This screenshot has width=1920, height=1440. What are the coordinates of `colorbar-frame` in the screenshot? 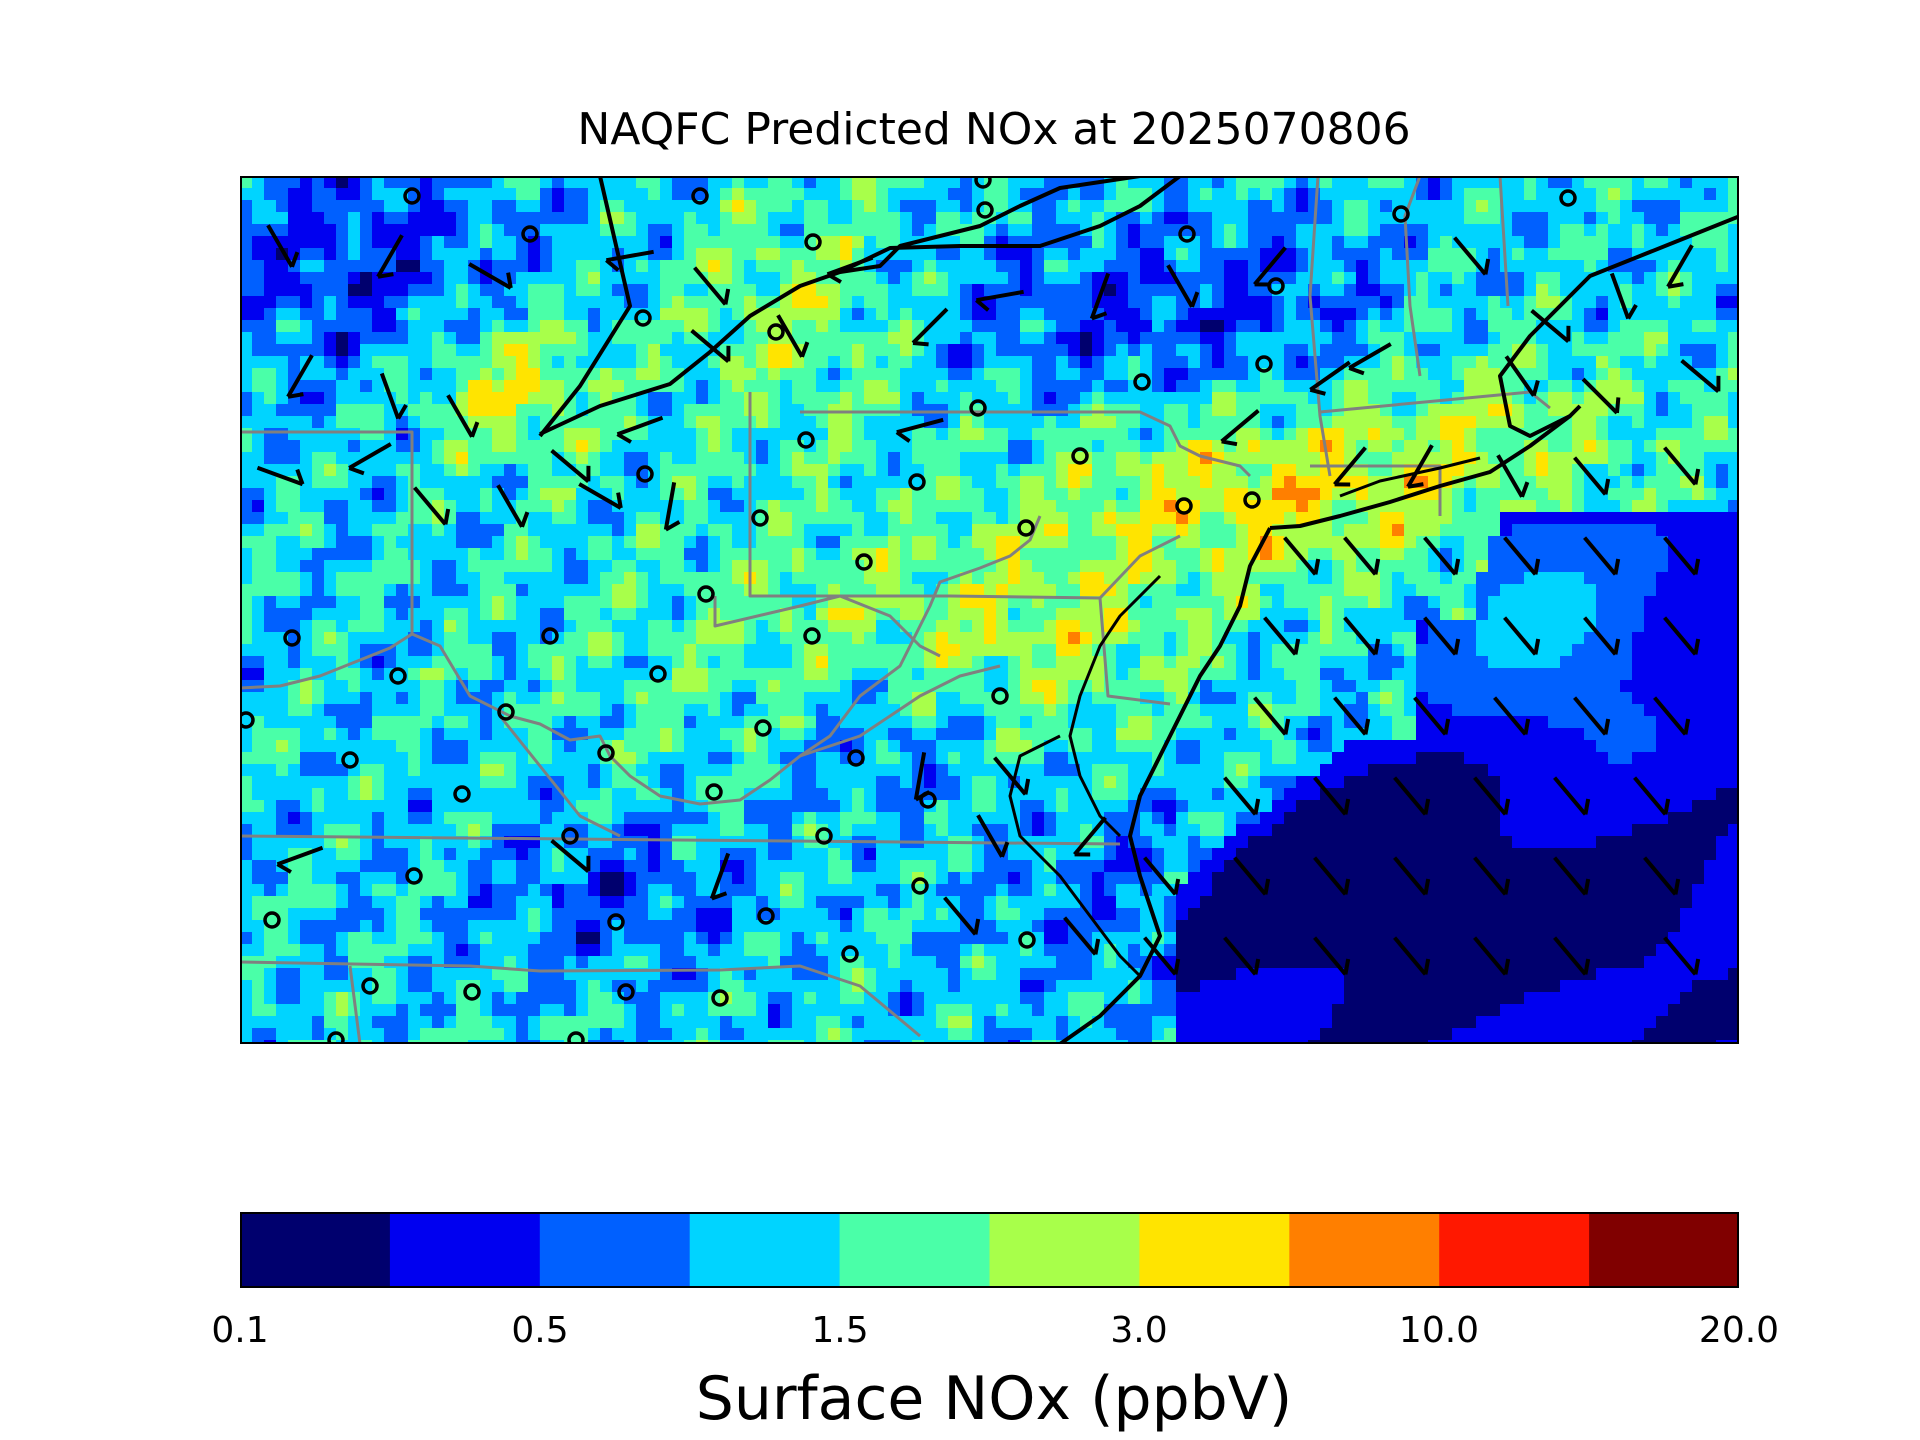 It's located at (989, 1250).